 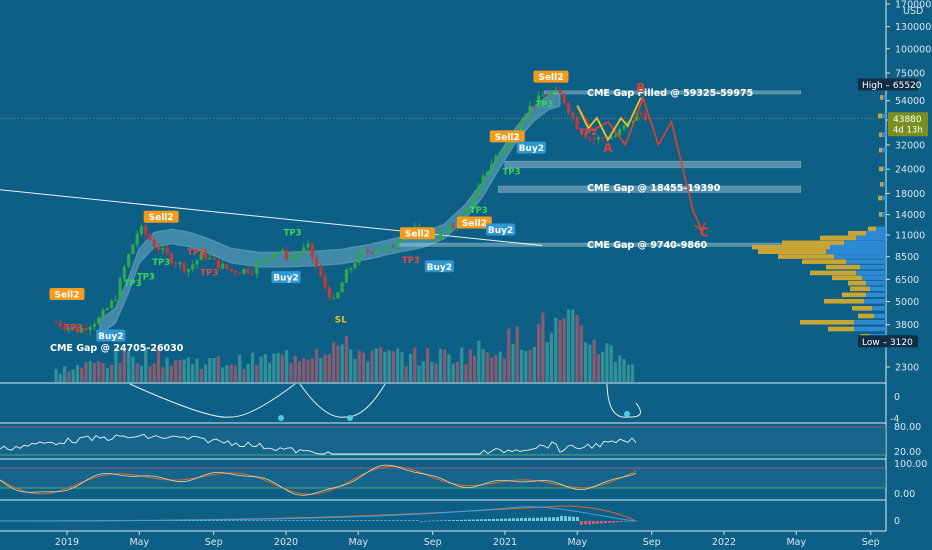 What do you see at coordinates (318, 444) in the screenshot?
I see `rsi-line` at bounding box center [318, 444].